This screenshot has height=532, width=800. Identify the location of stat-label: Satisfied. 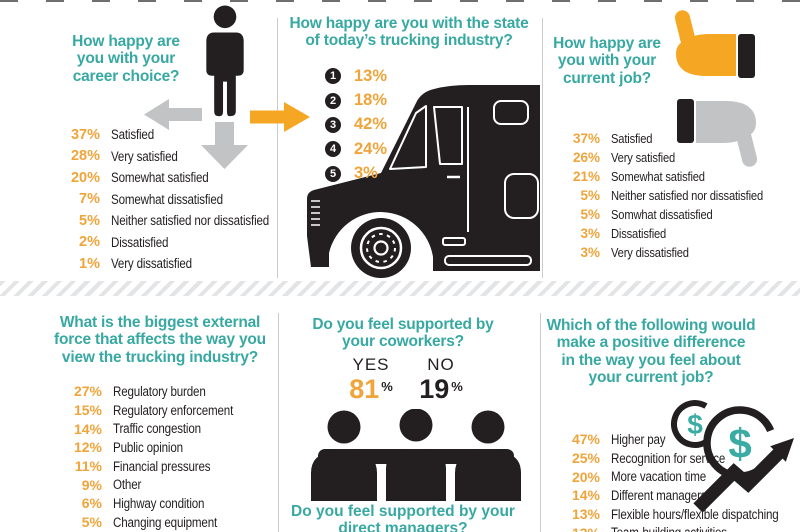
(132, 135).